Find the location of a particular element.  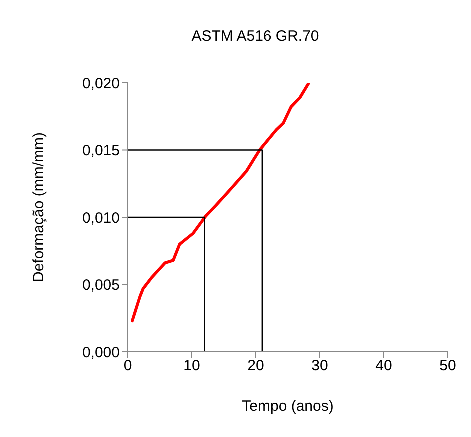

x-axis-title: Tempo (anos) is located at coordinates (288, 406).